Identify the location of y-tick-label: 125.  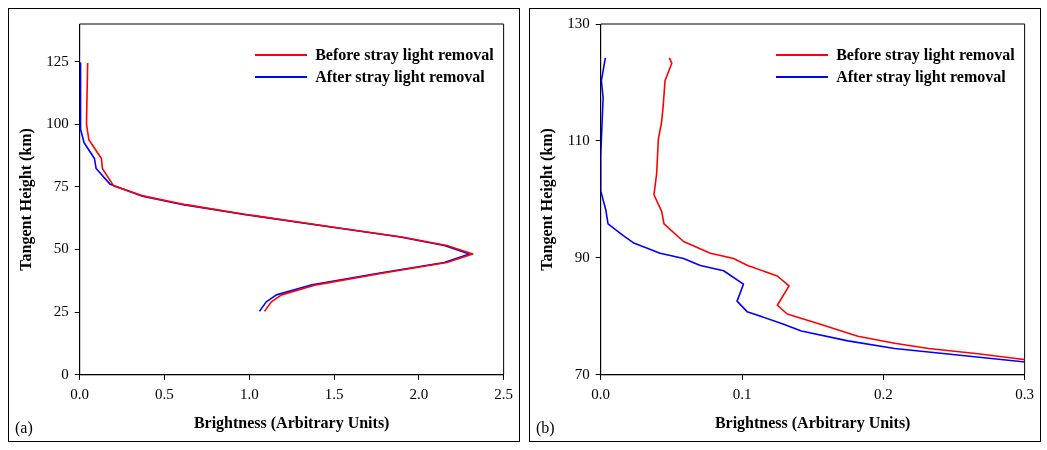
(57, 60).